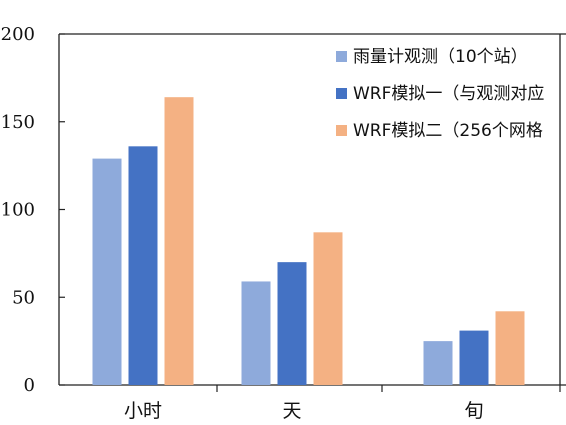 The height and width of the screenshot is (425, 566). I want to click on y-tick-label: 0, so click(29, 385).